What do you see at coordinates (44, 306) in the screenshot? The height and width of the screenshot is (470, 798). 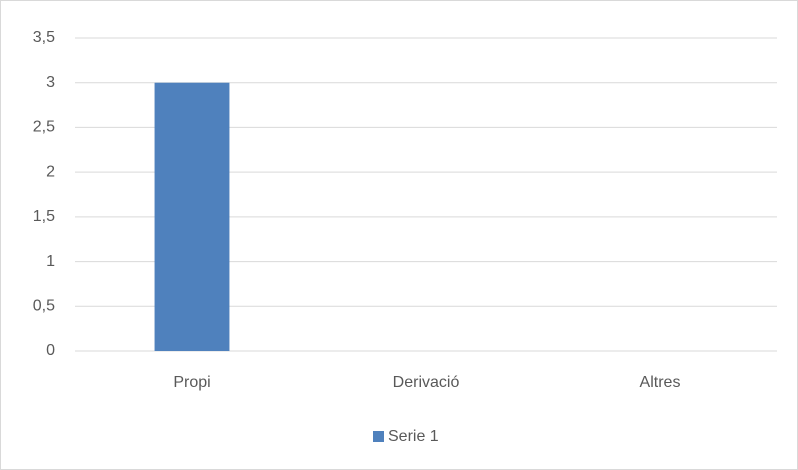 I see `y-tick-label: 0,5` at bounding box center [44, 306].